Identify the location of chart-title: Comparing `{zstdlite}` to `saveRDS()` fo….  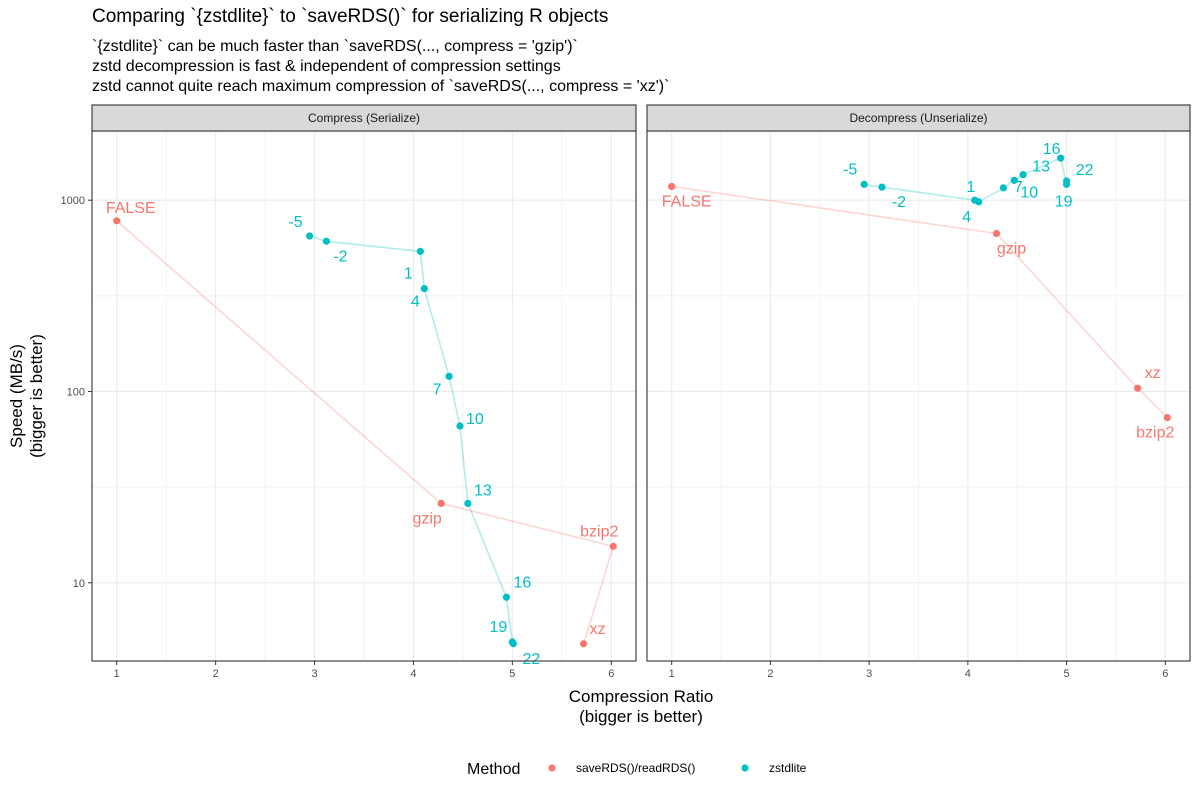
(350, 16).